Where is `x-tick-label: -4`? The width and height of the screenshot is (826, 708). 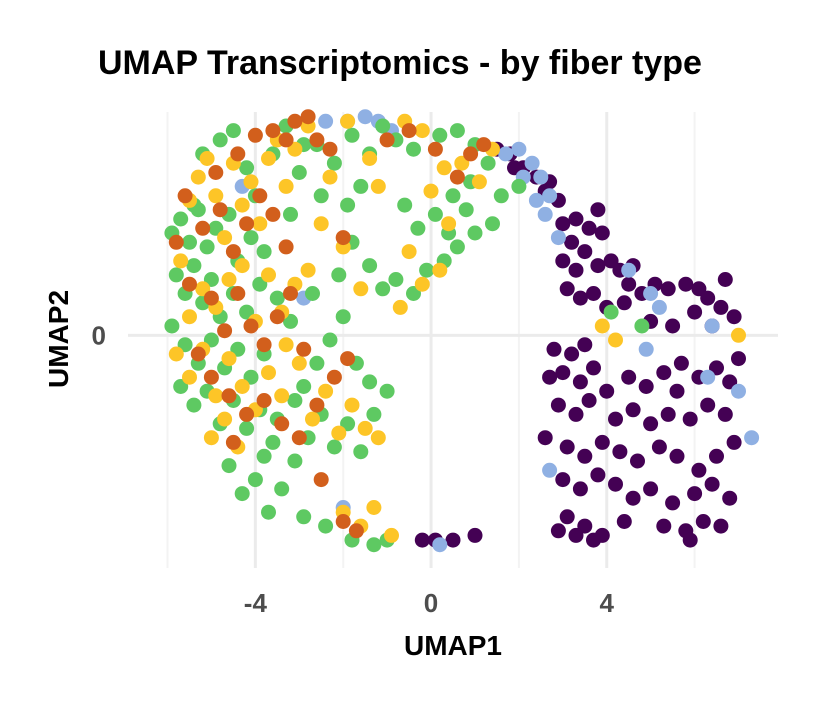 x-tick-label: -4 is located at coordinates (256, 603).